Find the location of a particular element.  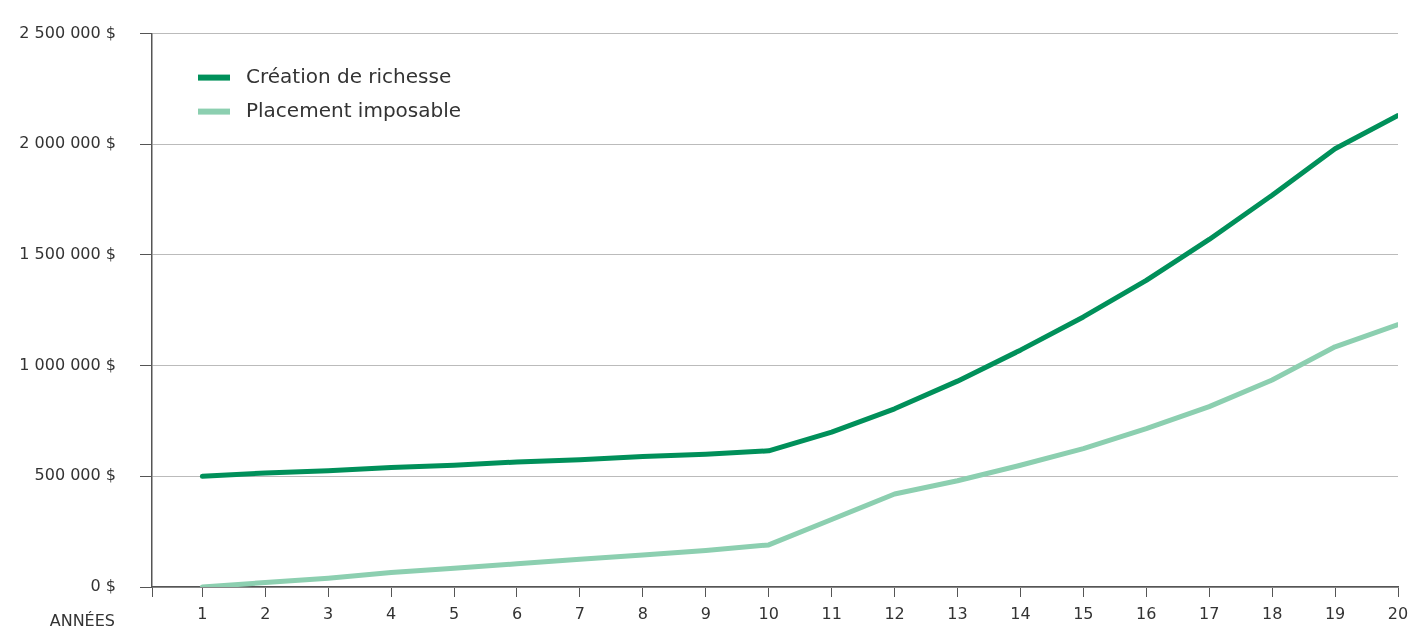

legend-label: Placement imposable is located at coordinates (354, 109).